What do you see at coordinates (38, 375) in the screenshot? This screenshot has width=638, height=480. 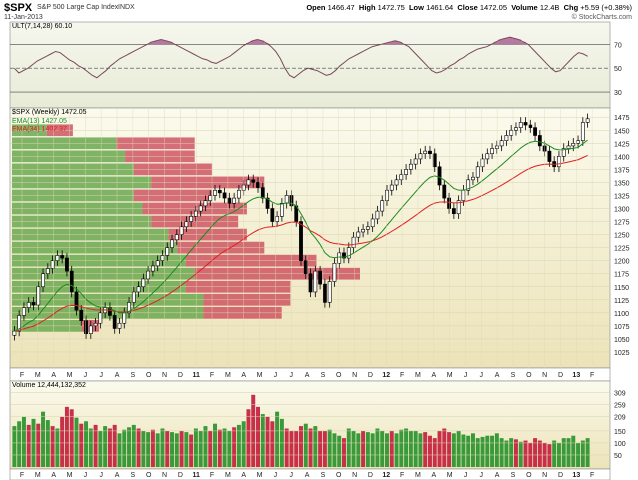 I see `x-tick-label: M` at bounding box center [38, 375].